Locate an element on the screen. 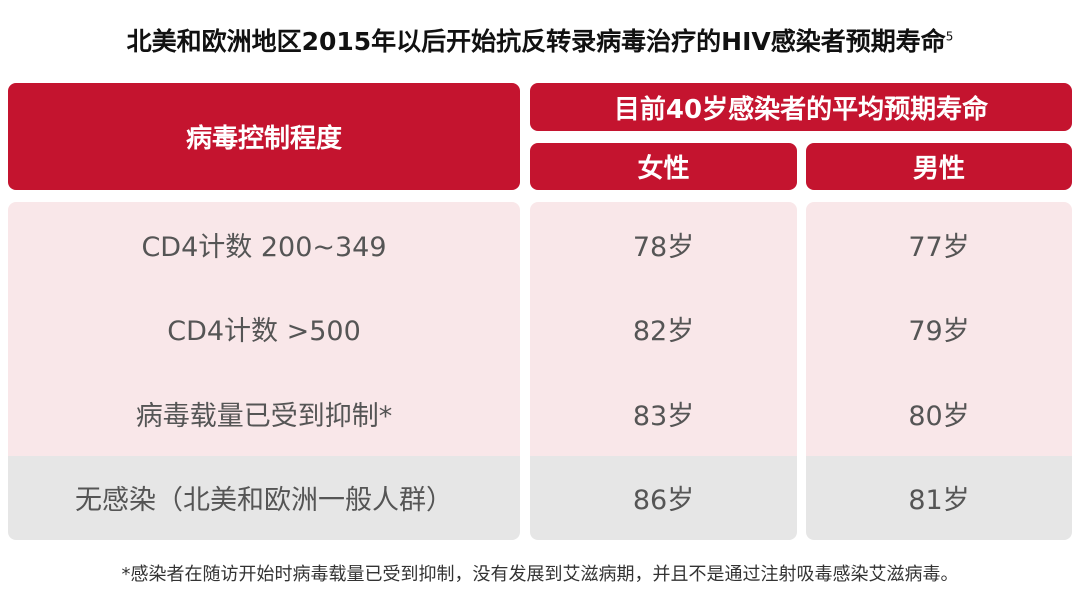 The width and height of the screenshot is (1080, 611). title: 北美和欧洲地区2015年以后开始抗反转录病毒治疗的HIV感染者预期寿命5 is located at coordinates (540, 40).